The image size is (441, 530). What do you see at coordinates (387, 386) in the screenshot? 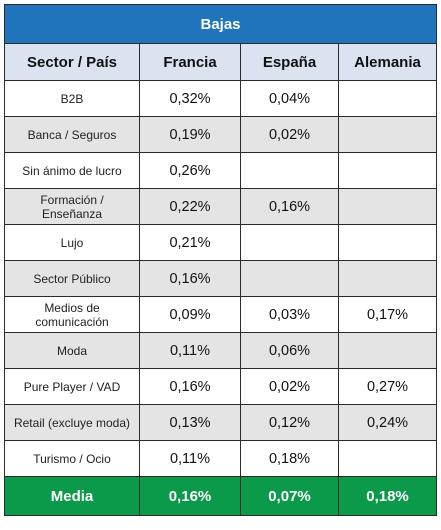
I see `alemania-cell: 0,27%` at bounding box center [387, 386].